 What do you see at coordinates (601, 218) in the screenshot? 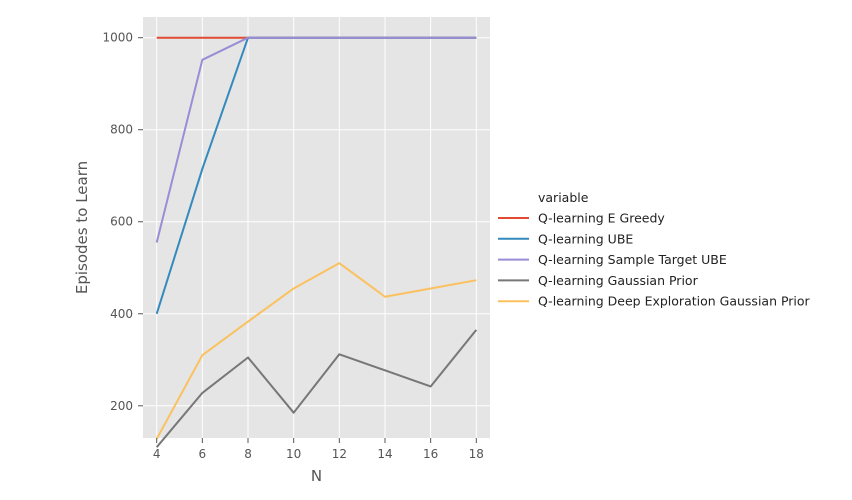
I see `legend-entry: Q-learning E Greedy` at bounding box center [601, 218].